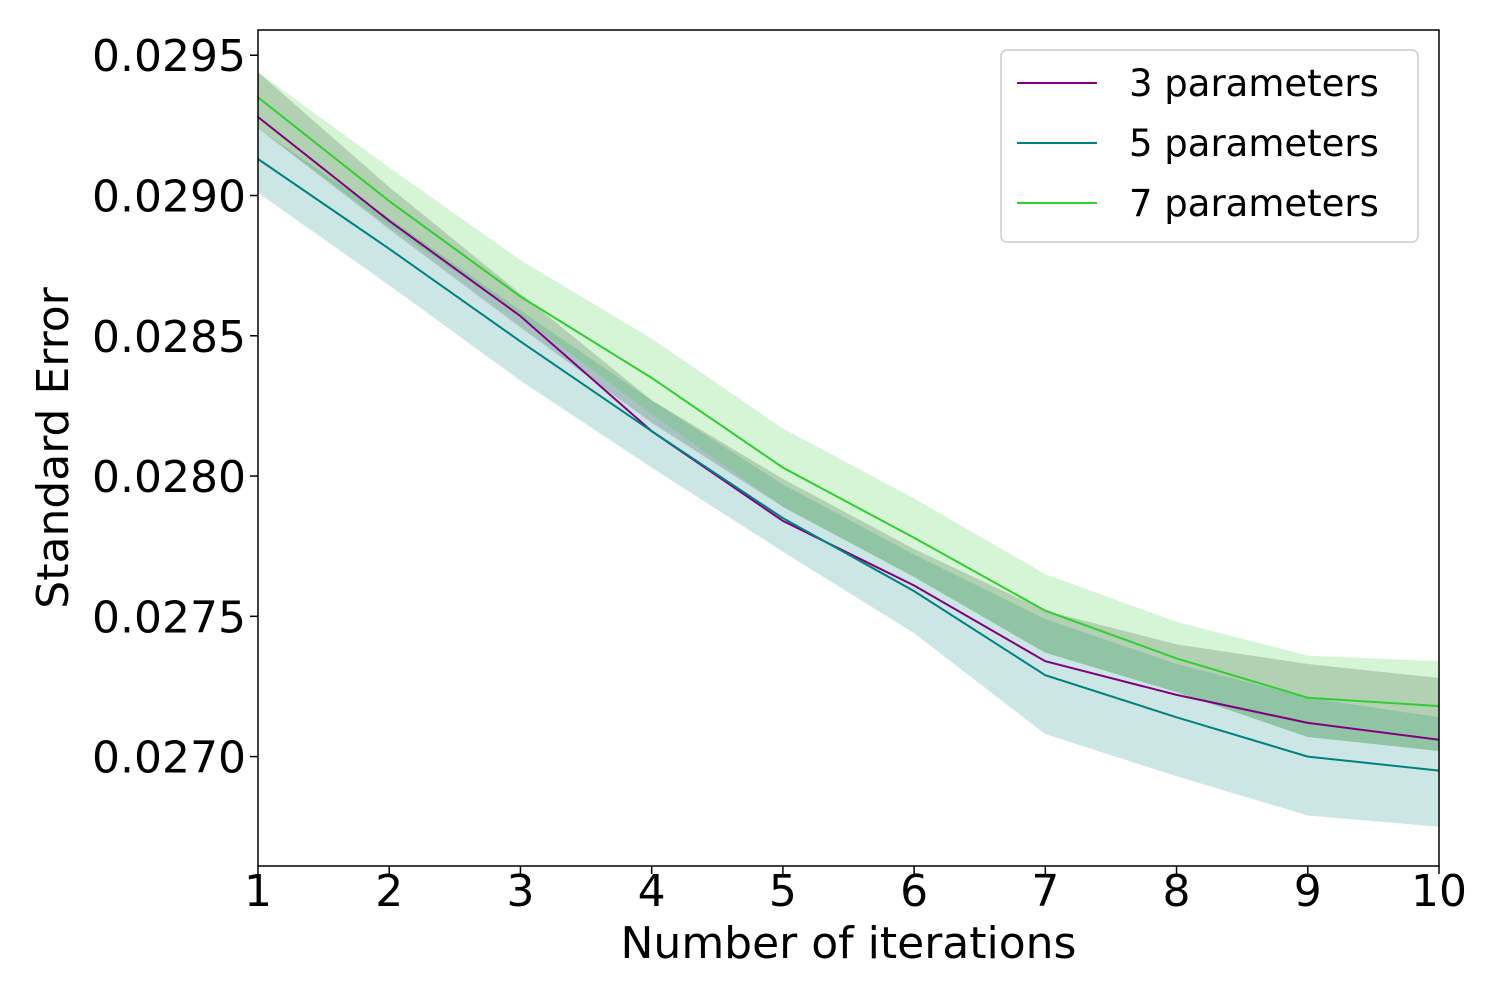  Describe the element at coordinates (652, 891) in the screenshot. I see `x-tick-label: 4` at that location.